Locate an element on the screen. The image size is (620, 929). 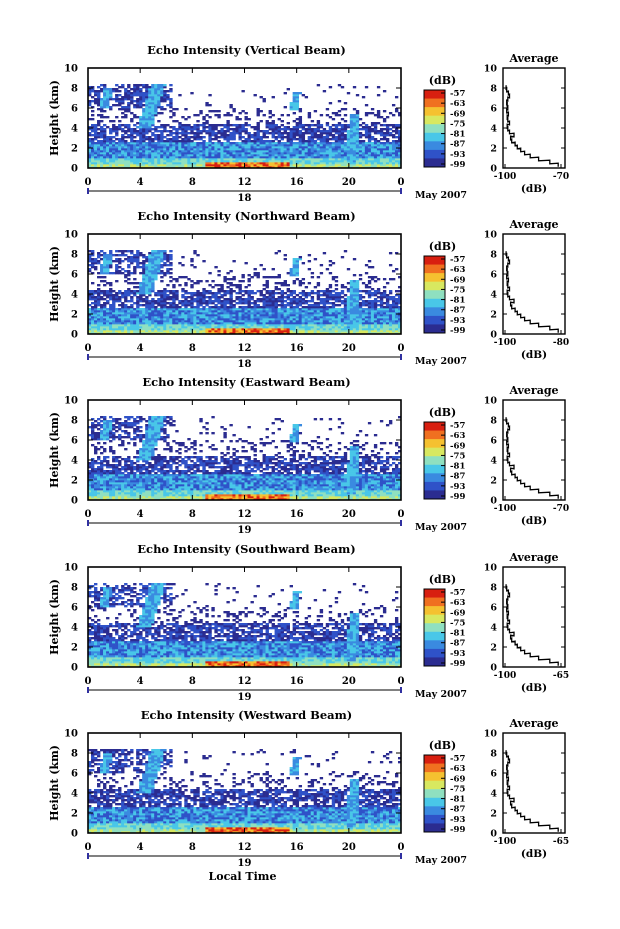
profile-frame is located at coordinates (534, 118).